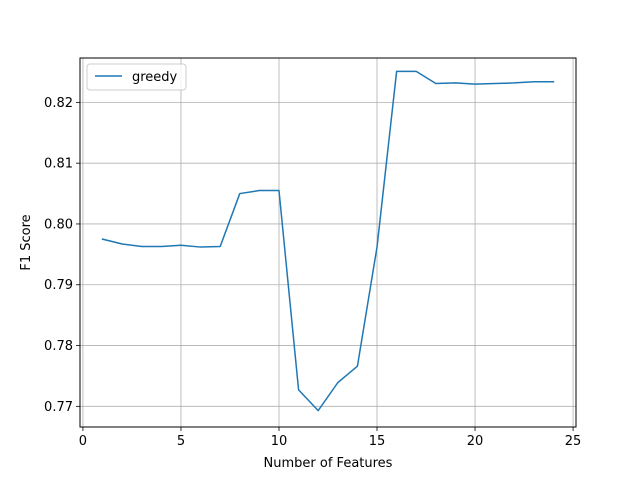 This screenshot has width=640, height=480. Describe the element at coordinates (328, 463) in the screenshot. I see `x-axis-label: Number of Features` at that location.